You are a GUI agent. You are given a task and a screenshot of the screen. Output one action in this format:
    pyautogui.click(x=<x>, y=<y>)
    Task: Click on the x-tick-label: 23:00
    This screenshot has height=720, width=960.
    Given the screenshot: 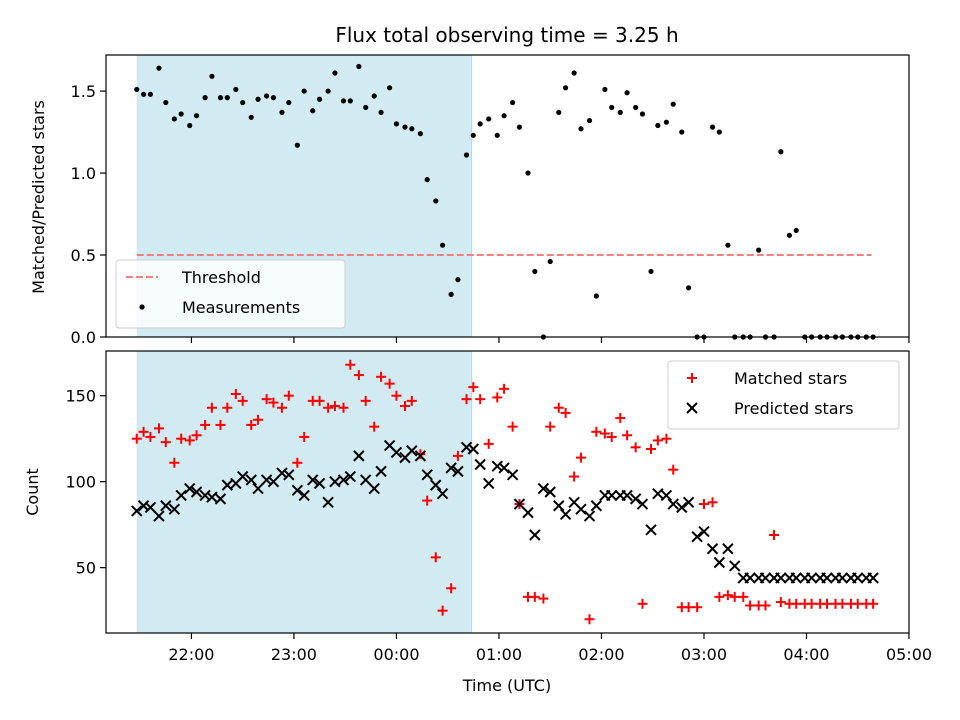 What is the action you would take?
    pyautogui.click(x=294, y=654)
    